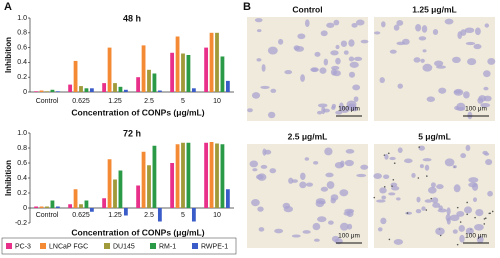  I want to click on x-tick-label: 0.625, so click(81, 101).